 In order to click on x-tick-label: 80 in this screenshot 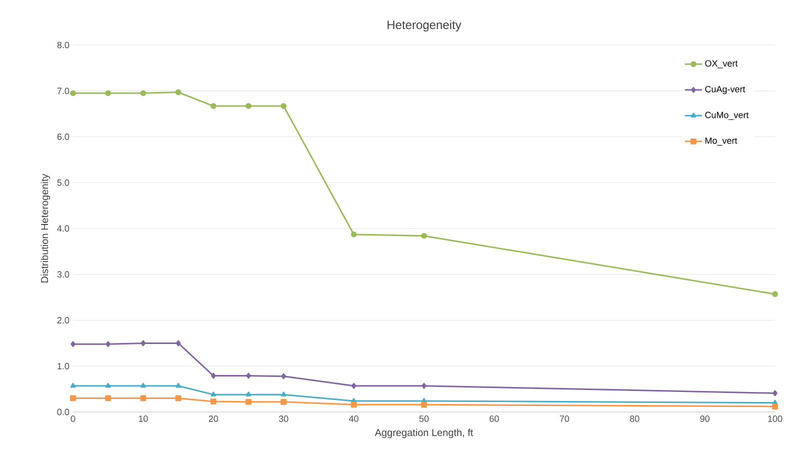, I will do `click(635, 419)`.